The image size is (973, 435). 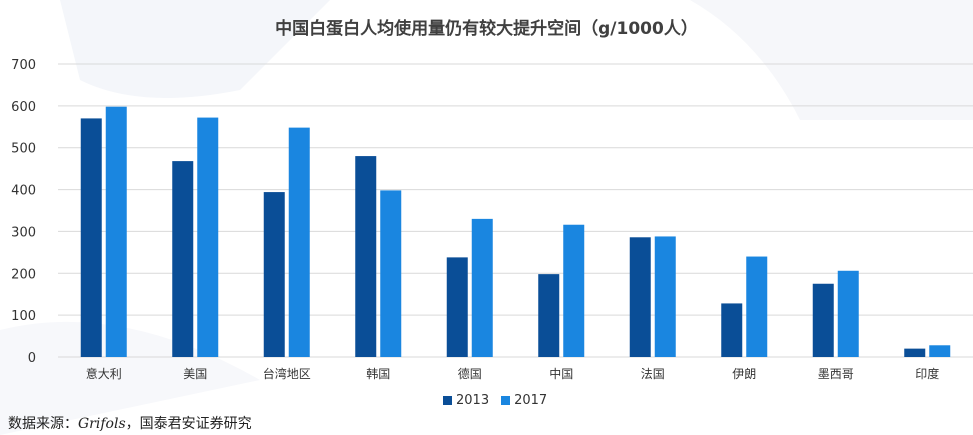 What do you see at coordinates (653, 374) in the screenshot?
I see `x-tick-label: 法国` at bounding box center [653, 374].